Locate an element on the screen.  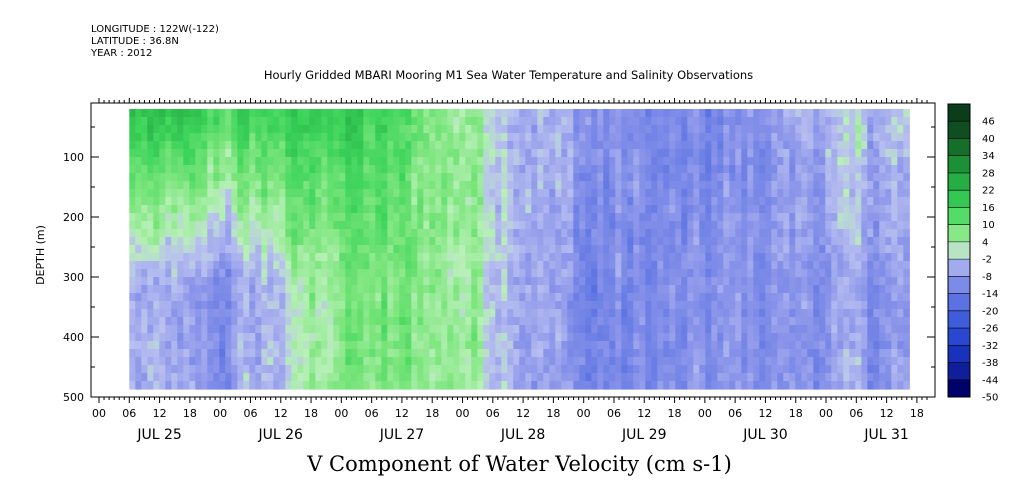
x-day-label: JUL 27 is located at coordinates (401, 435).